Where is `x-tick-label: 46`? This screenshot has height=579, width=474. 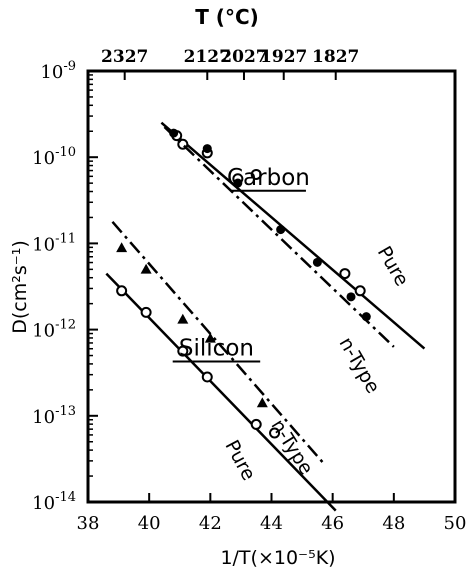 x-tick-label: 46 is located at coordinates (332, 523).